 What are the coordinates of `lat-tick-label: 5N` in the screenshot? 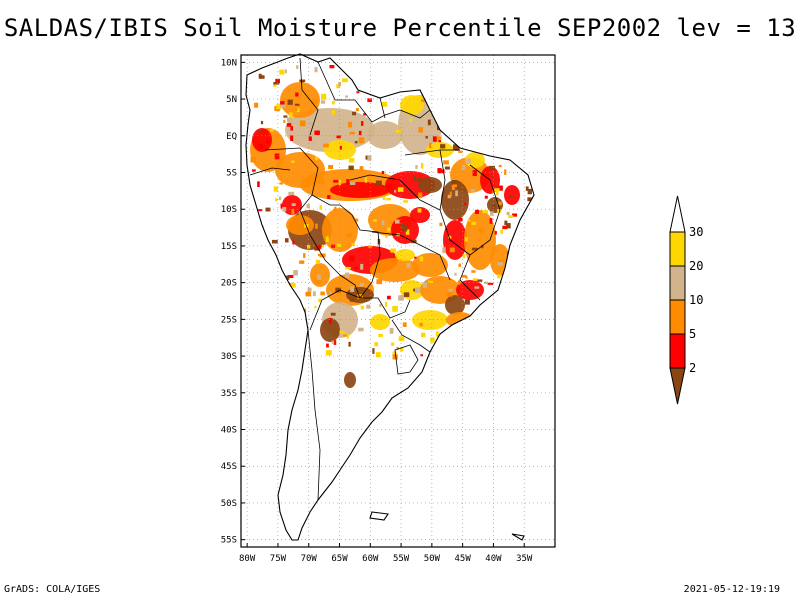 It's located at (231, 100).